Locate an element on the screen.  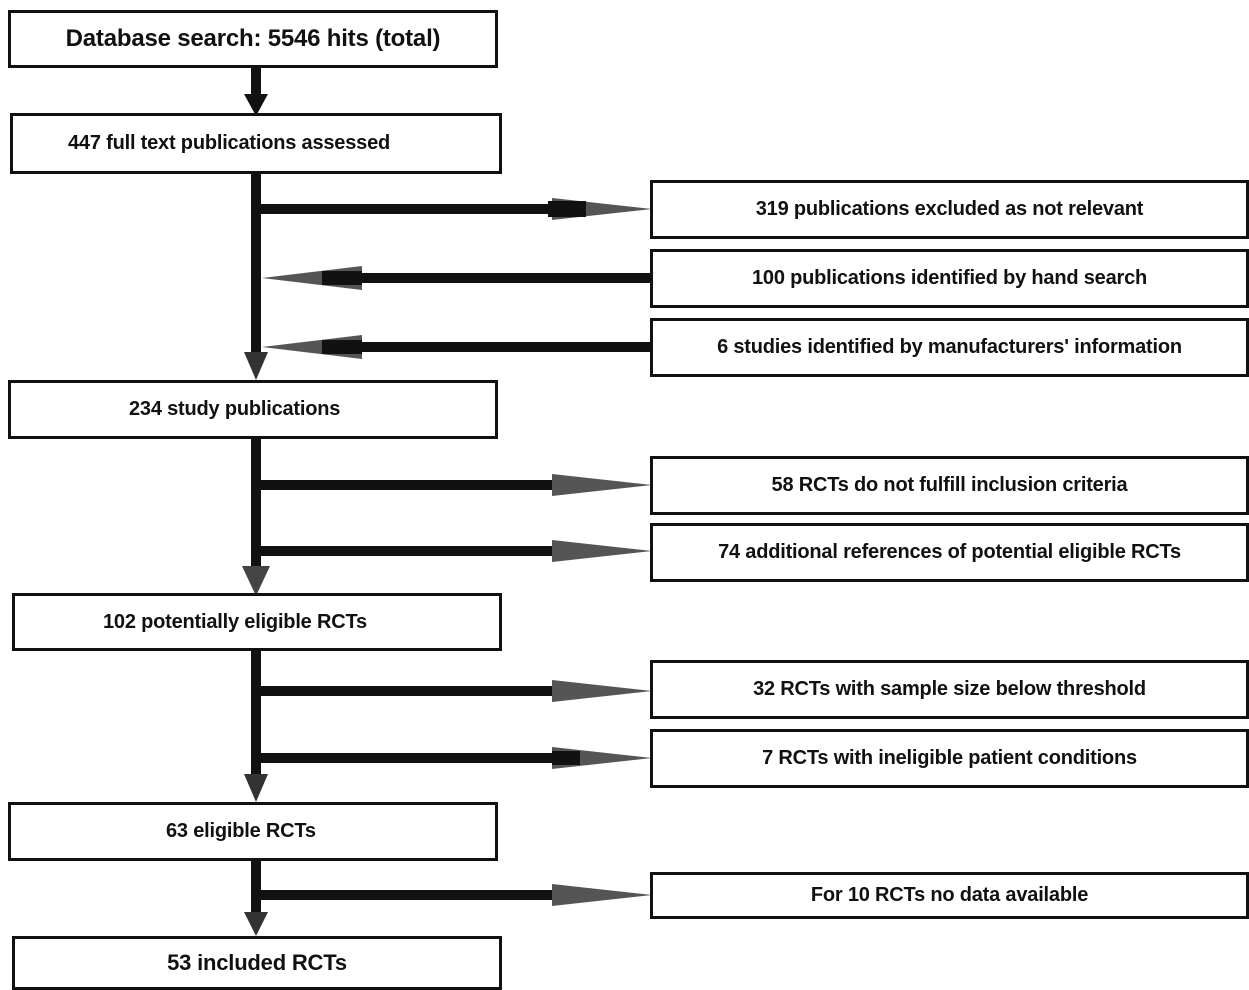
box-database-search: Database search: 5546 hits (total) is located at coordinates (253, 39).